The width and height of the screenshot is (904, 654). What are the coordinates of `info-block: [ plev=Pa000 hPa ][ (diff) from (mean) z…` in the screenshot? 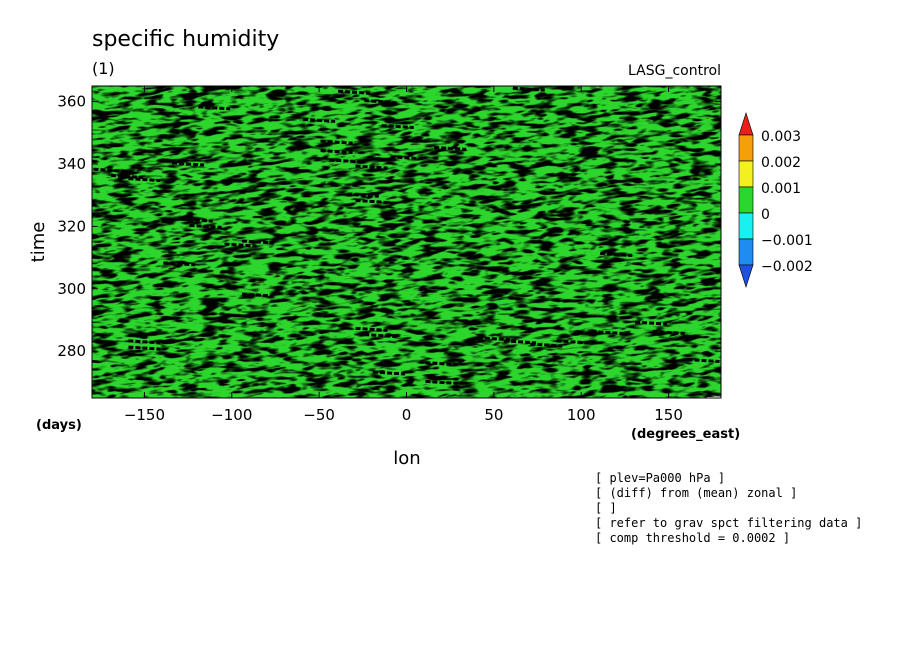 It's located at (728, 508).